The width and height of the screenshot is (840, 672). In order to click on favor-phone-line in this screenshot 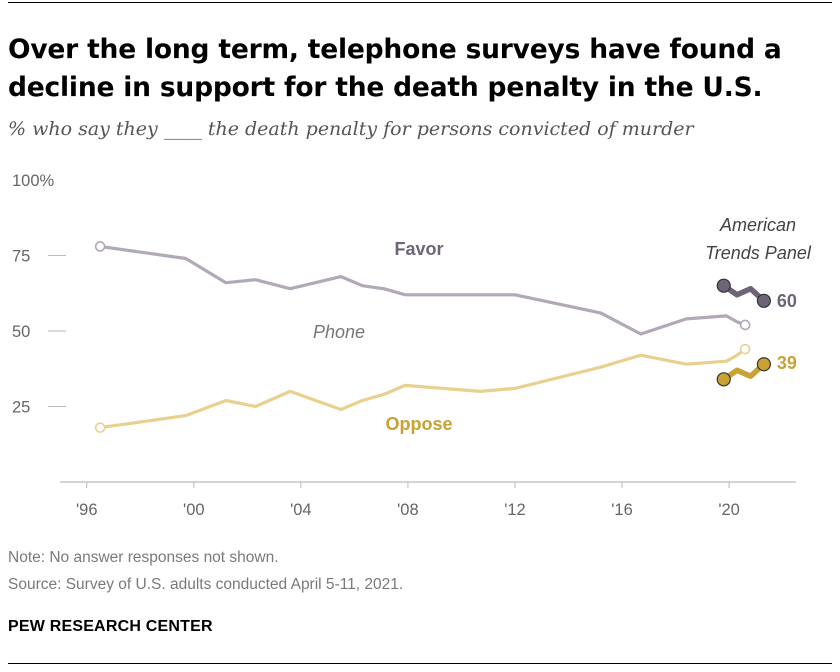, I will do `click(422, 290)`.